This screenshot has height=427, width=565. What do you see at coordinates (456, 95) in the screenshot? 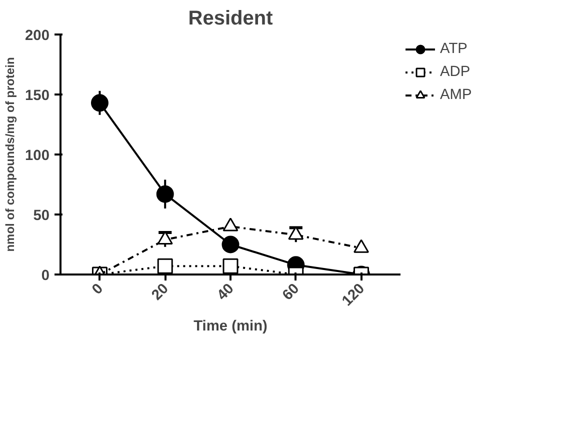
I see `legend-label: AMP` at bounding box center [456, 95].